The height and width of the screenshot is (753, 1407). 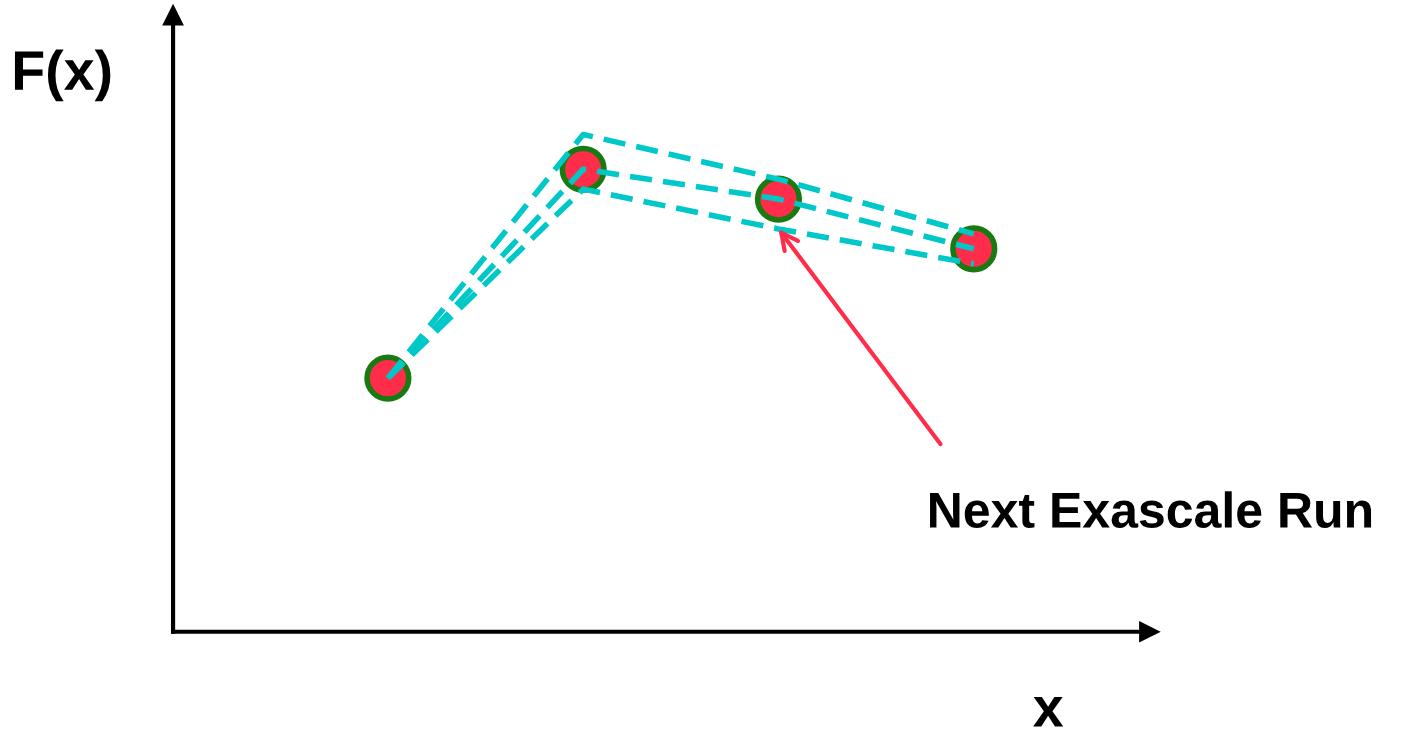 What do you see at coordinates (1048, 712) in the screenshot?
I see `x-axis-title: x` at bounding box center [1048, 712].